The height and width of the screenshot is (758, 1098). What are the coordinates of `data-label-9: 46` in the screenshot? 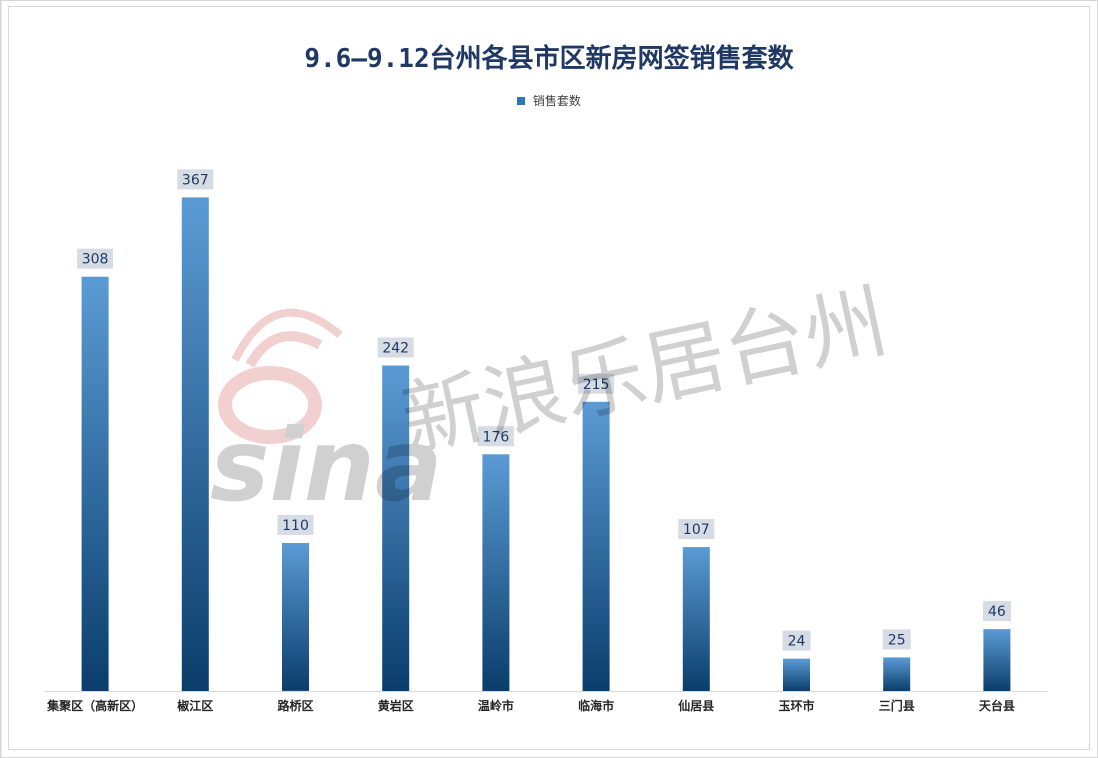 It's located at (997, 612).